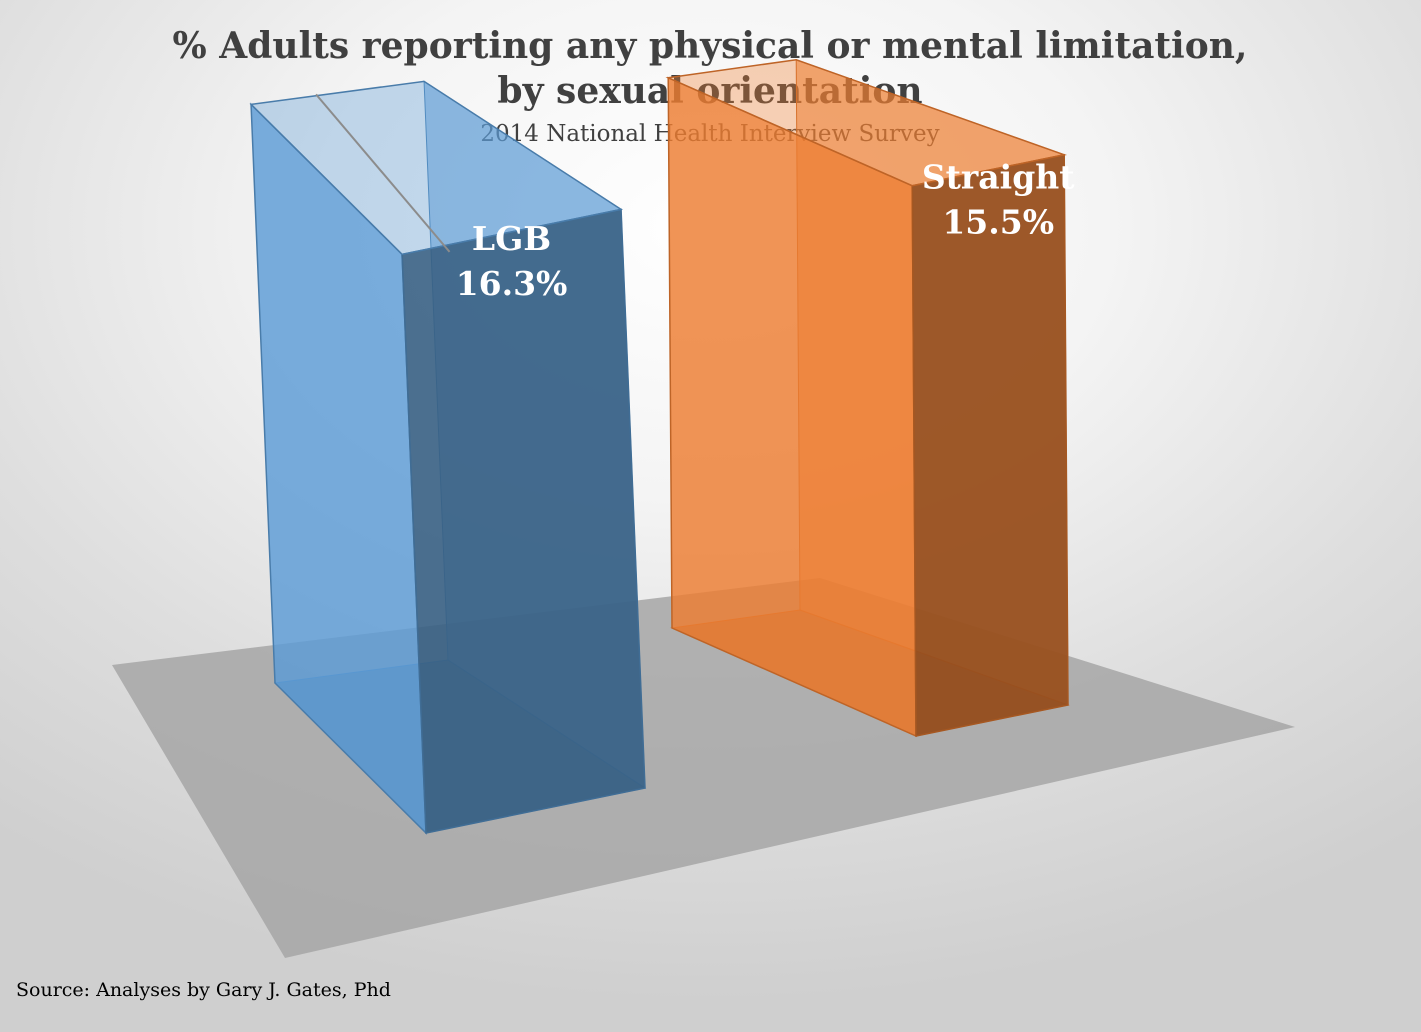  I want to click on source-note: Source: Analyses by Gary J. Gates, Phd, so click(203, 990).